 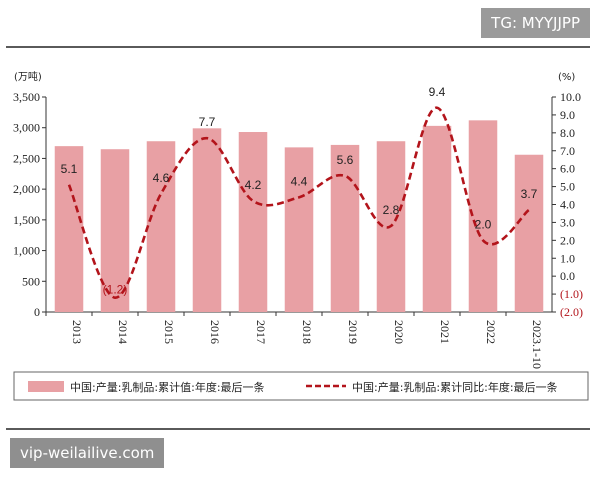 I want to click on x-tick-label: 2019, so click(x=353, y=332).